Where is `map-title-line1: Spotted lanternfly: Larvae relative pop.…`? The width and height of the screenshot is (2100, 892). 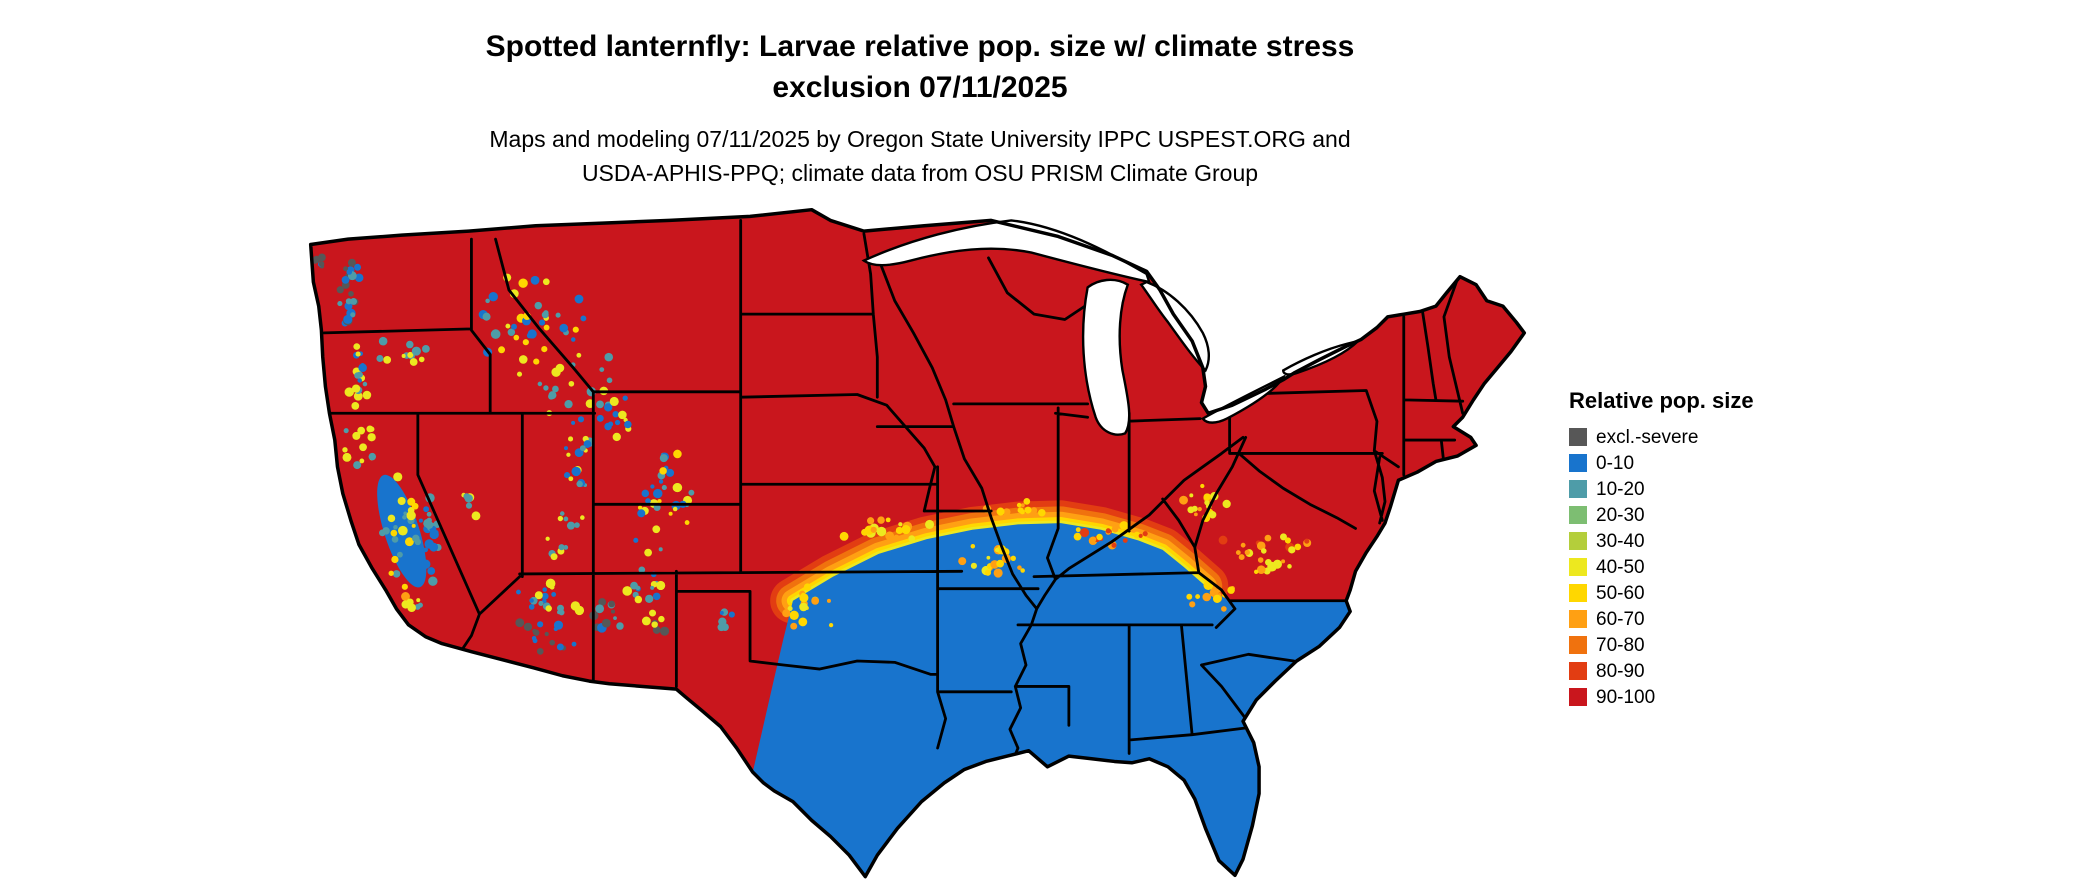 map-title-line1: Spotted lanternfly: Larvae relative pop.… is located at coordinates (920, 46).